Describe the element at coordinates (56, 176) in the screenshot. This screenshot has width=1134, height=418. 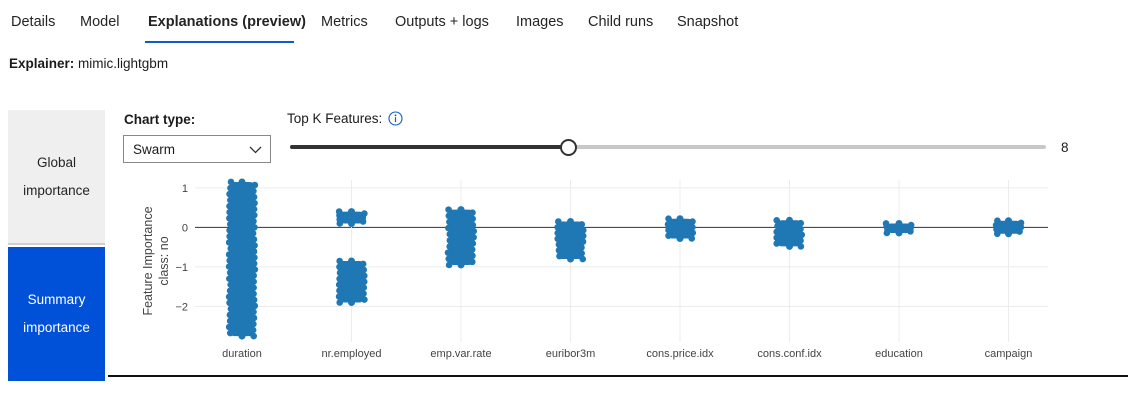
I see `global-importance-button: Global importance` at that location.